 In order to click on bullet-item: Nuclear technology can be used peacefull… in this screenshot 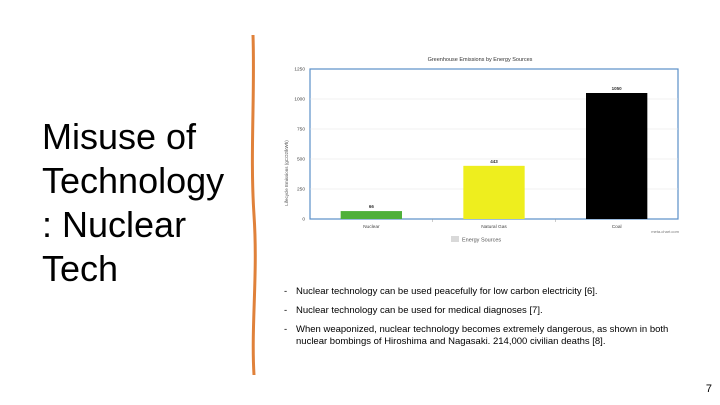, I will do `click(484, 292)`.